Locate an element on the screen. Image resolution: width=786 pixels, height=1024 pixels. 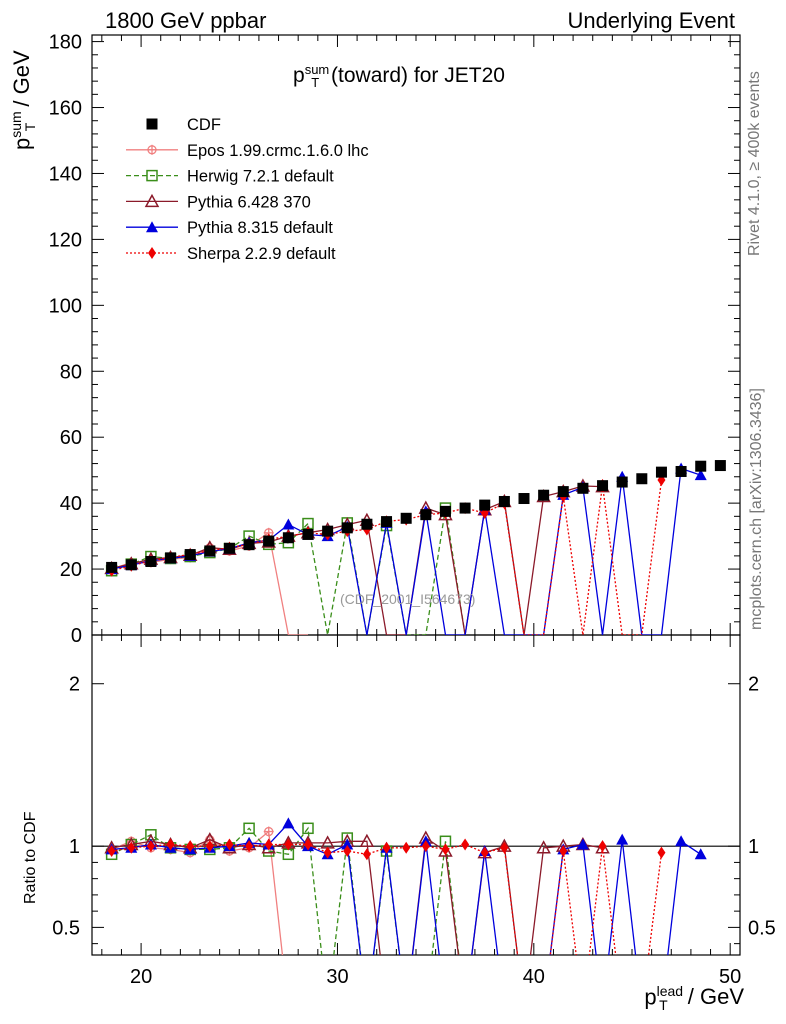
legend-item: Sherpa 2.2.9 default is located at coordinates (231, 254).